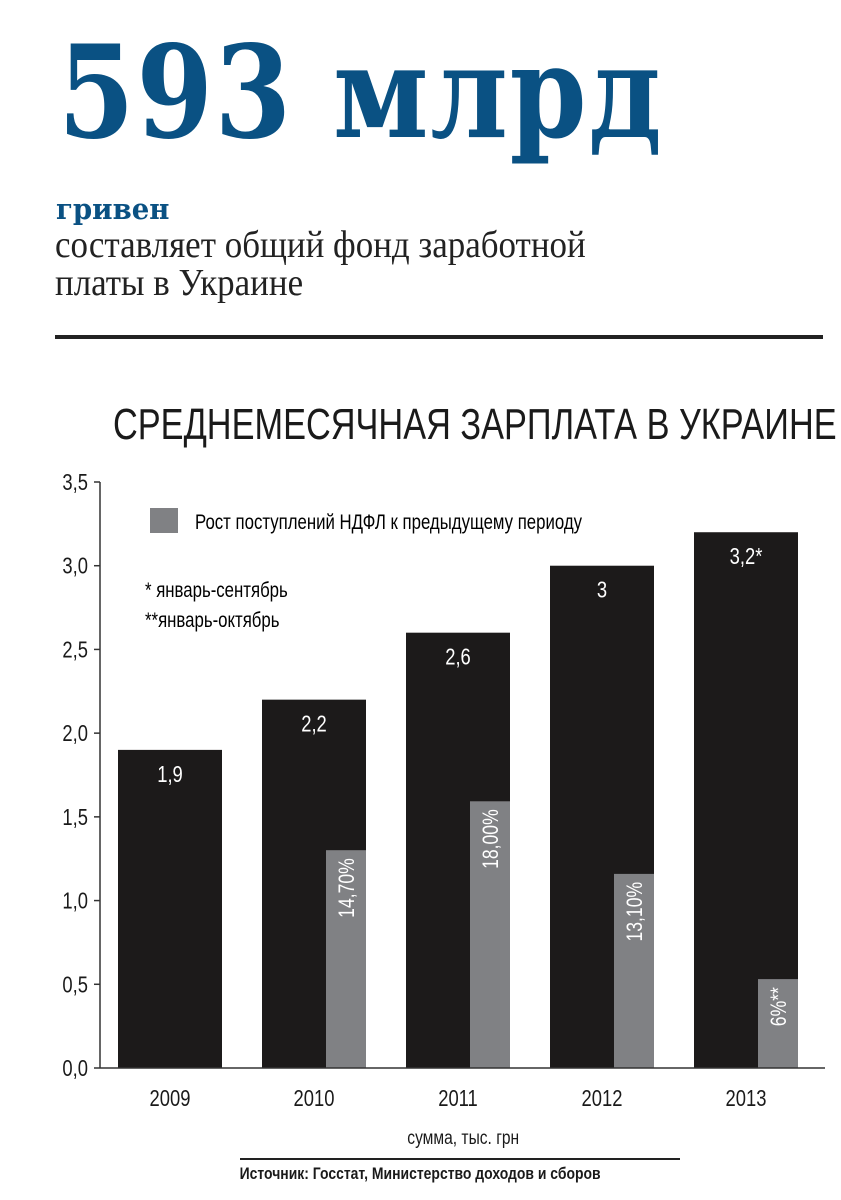 This screenshot has width=841, height=1200. I want to click on bar-ndfl-2012, so click(634, 970).